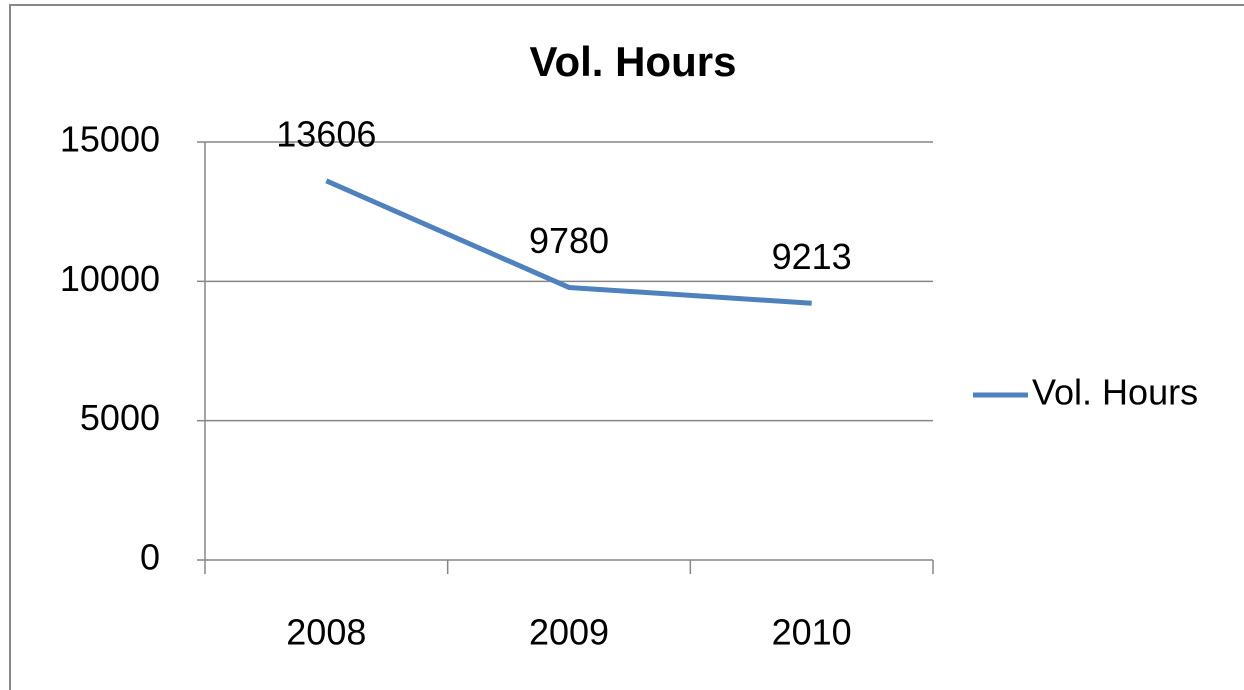 The width and height of the screenshot is (1244, 690). What do you see at coordinates (326, 632) in the screenshot?
I see `x-tick-label: 2008` at bounding box center [326, 632].